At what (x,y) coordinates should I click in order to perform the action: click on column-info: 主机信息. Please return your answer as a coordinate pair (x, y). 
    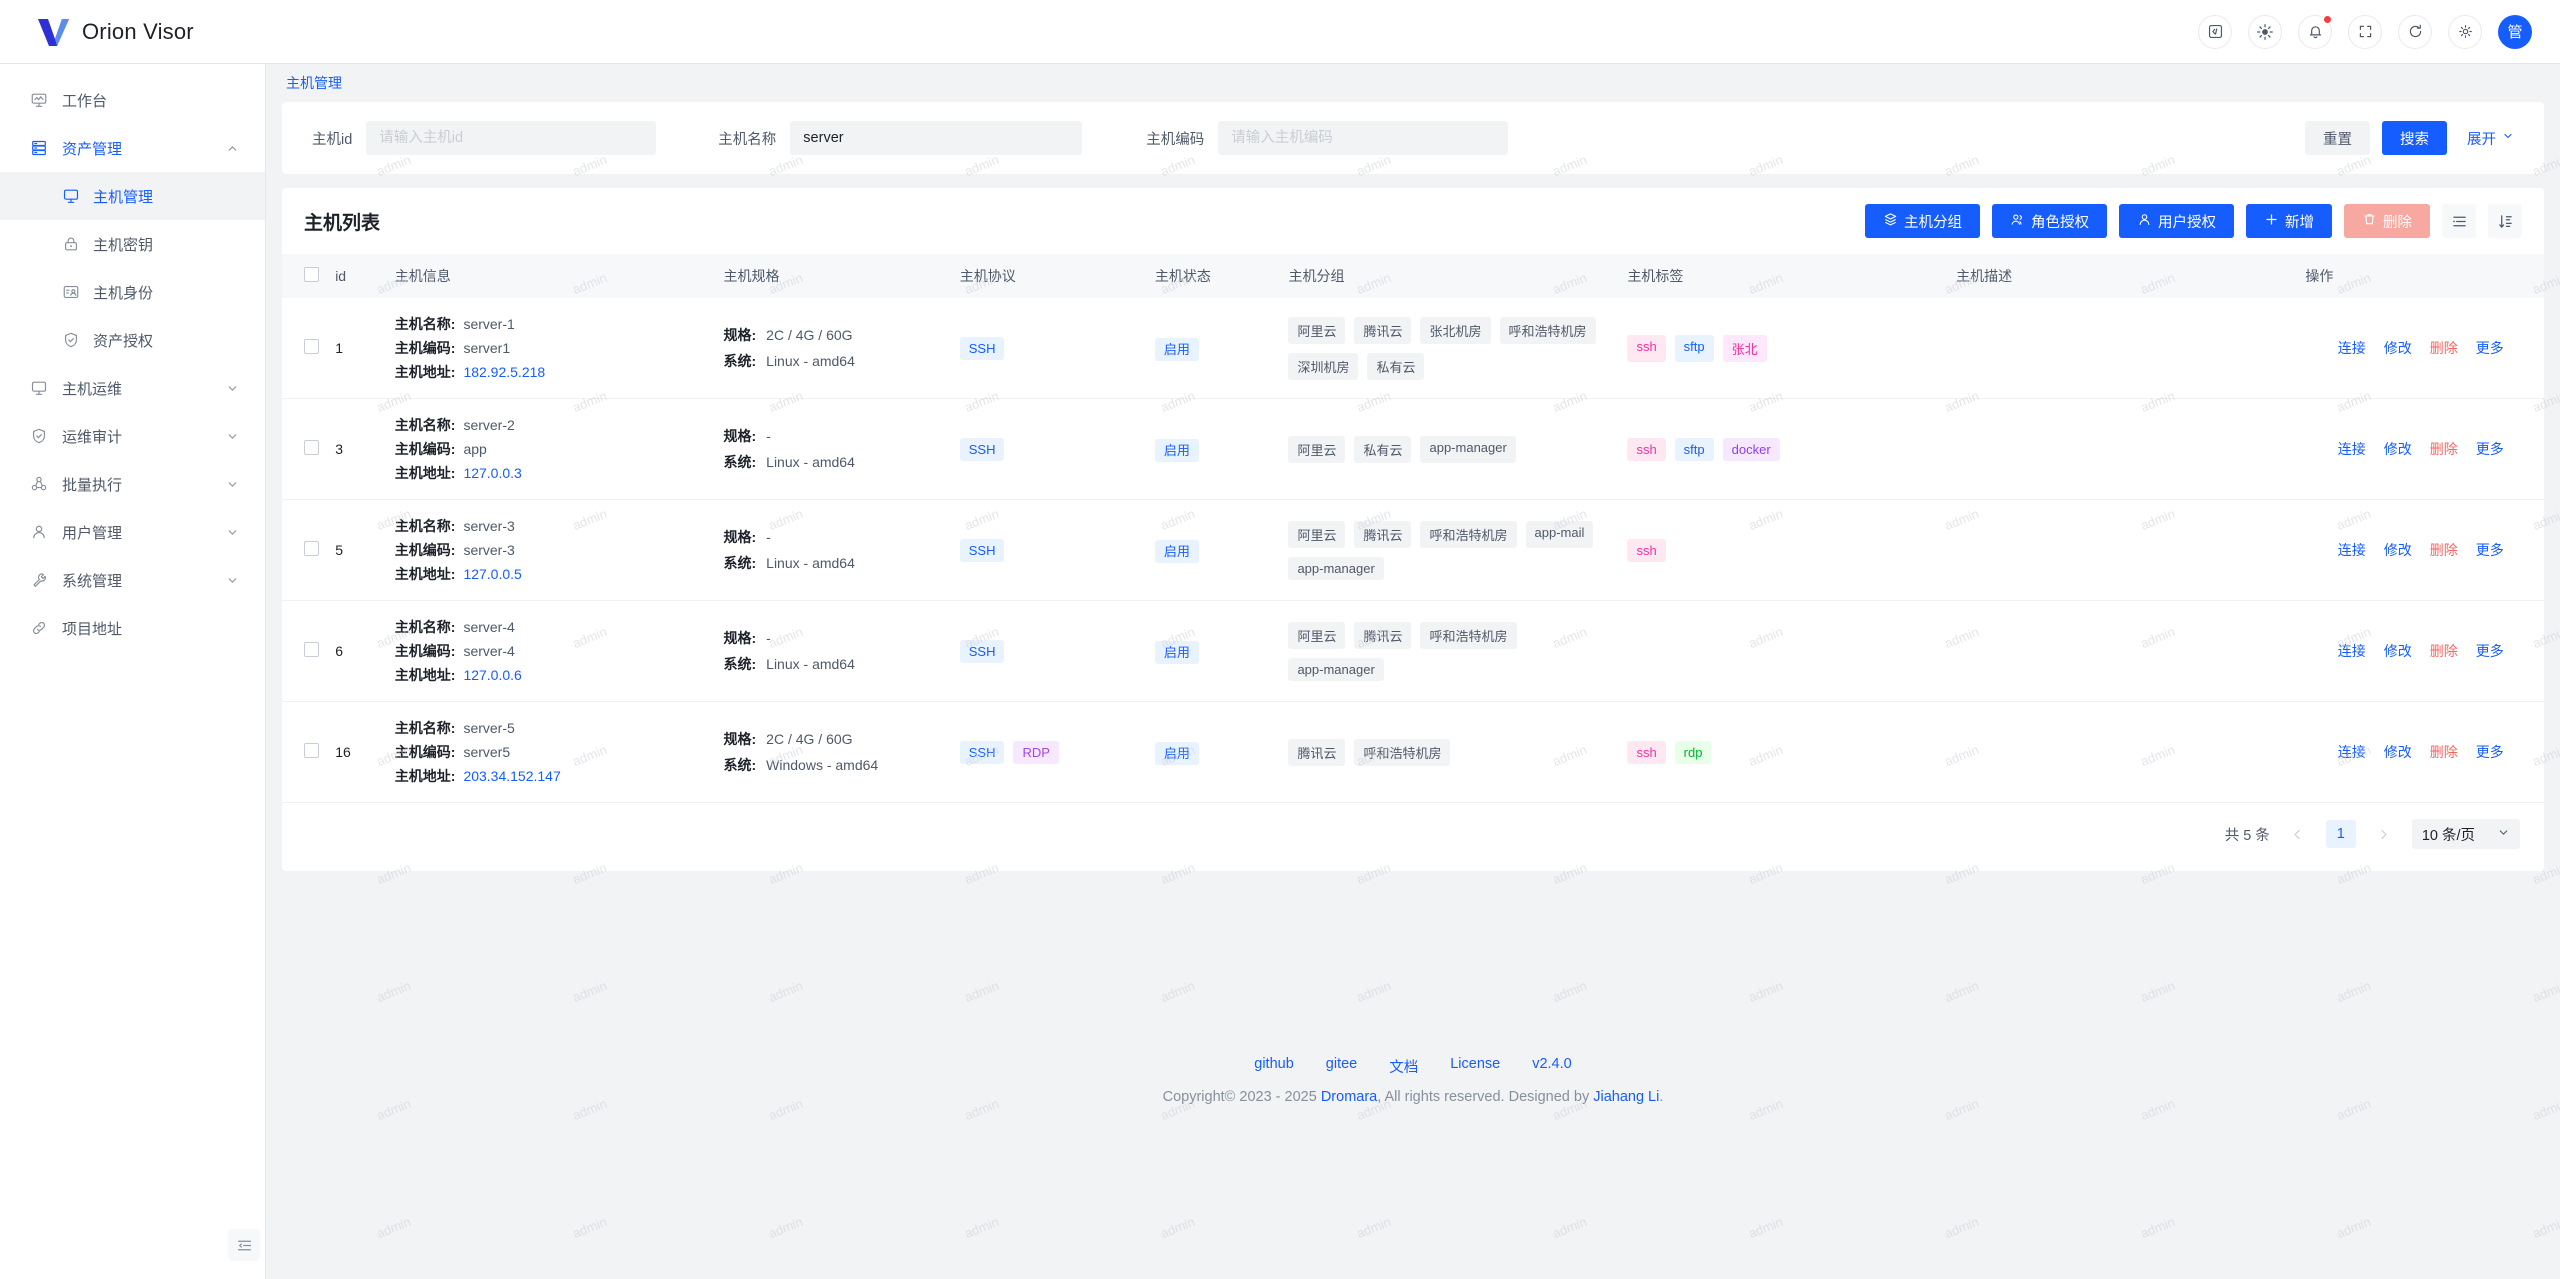
    Looking at the image, I should click on (551, 276).